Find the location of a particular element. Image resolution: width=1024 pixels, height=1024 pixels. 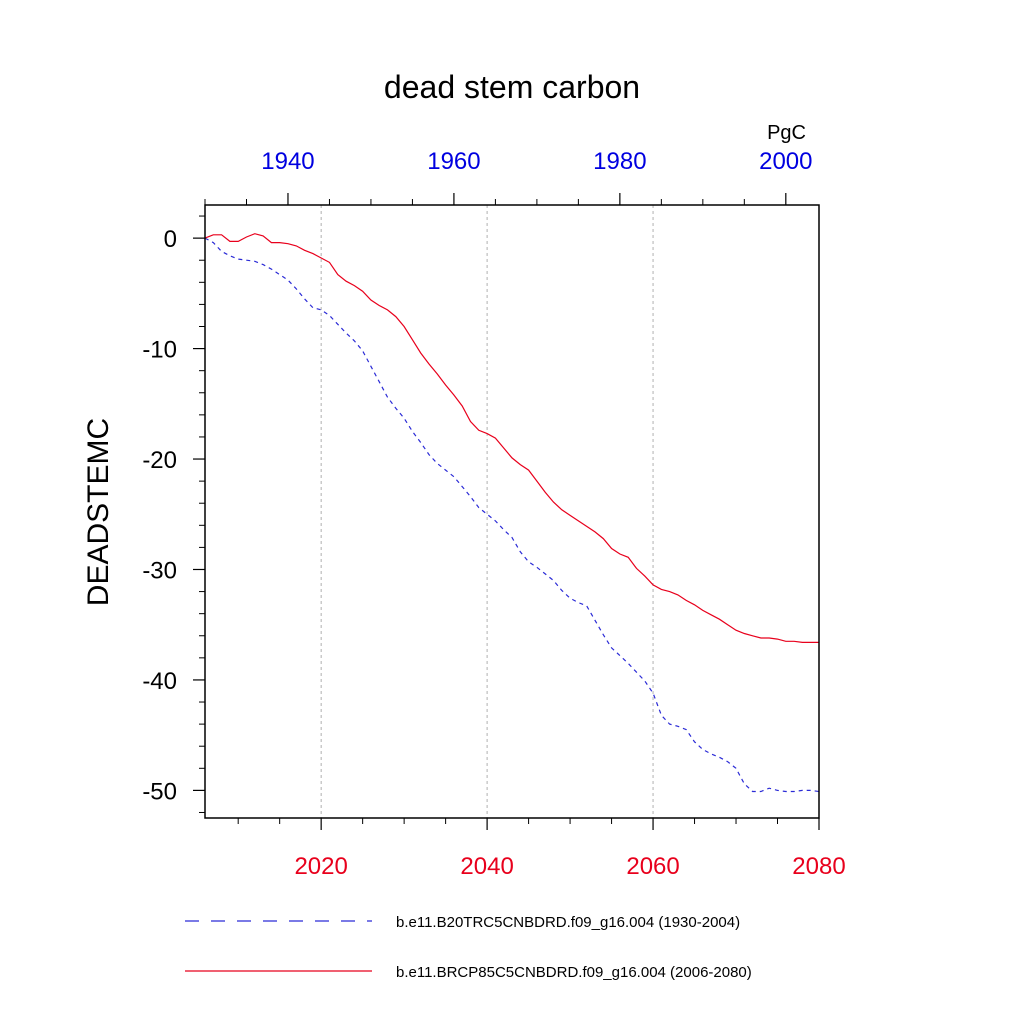

x-bottom-tick-label: 2040 is located at coordinates (486, 866).